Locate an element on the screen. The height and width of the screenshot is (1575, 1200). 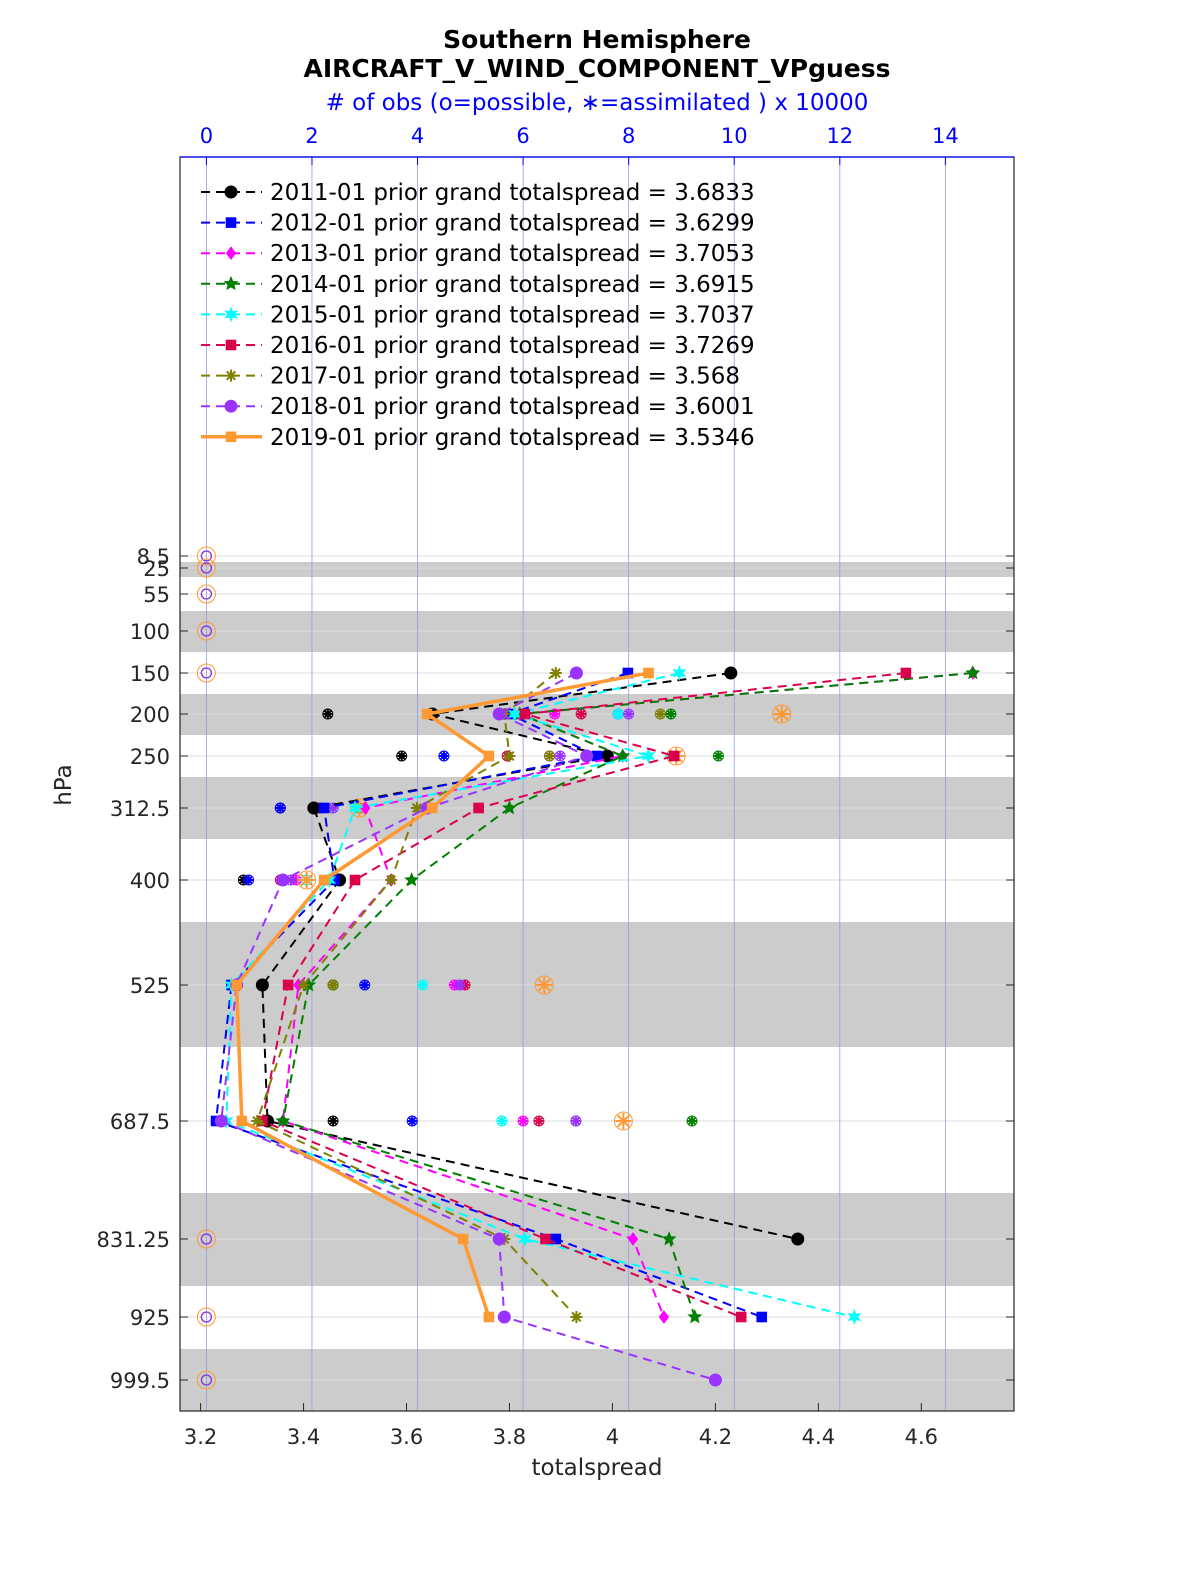
top-axis-ticks: 0 2 4 6 8 10 12 14 is located at coordinates (579, 144).